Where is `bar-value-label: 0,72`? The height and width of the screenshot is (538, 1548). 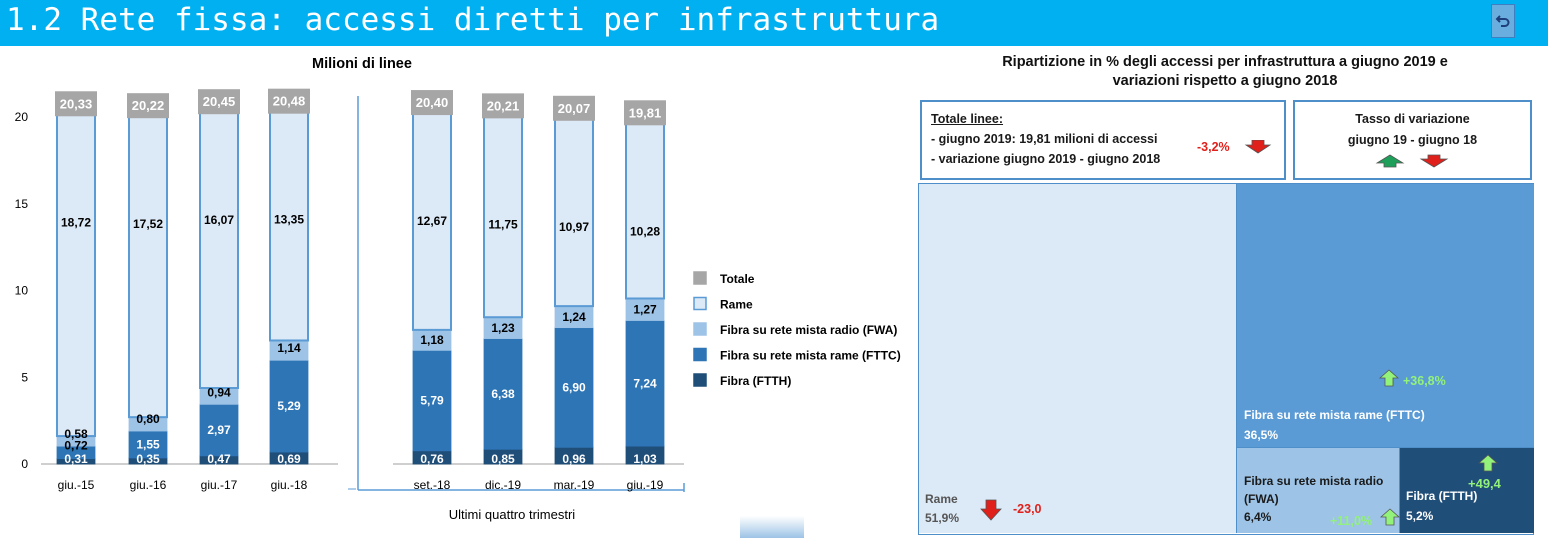 bar-value-label: 0,72 is located at coordinates (76, 446).